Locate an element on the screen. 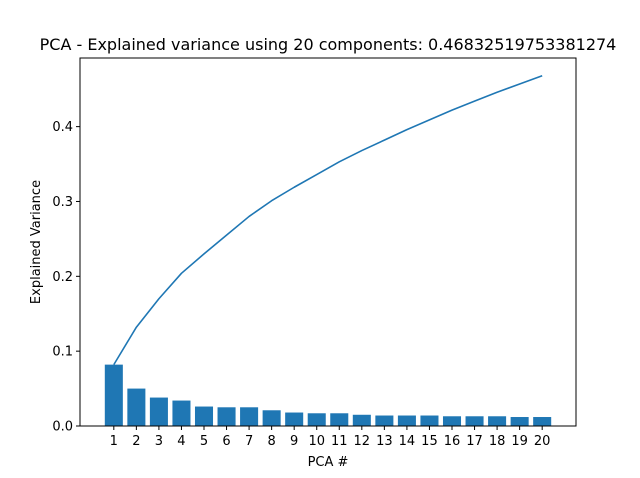  y-tick-label: 0.4 is located at coordinates (62, 127).